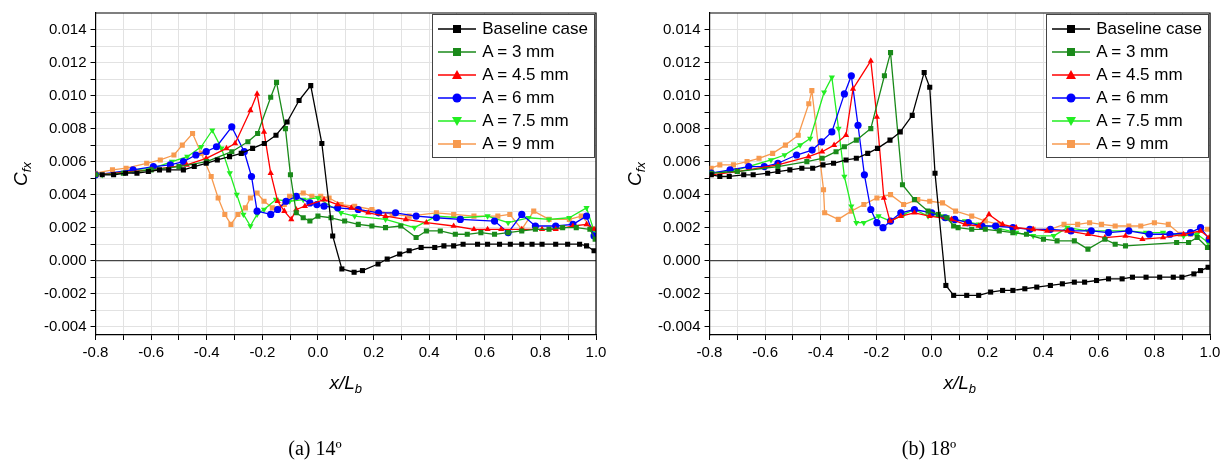  I want to click on text: (b) 18º, so click(929, 449).